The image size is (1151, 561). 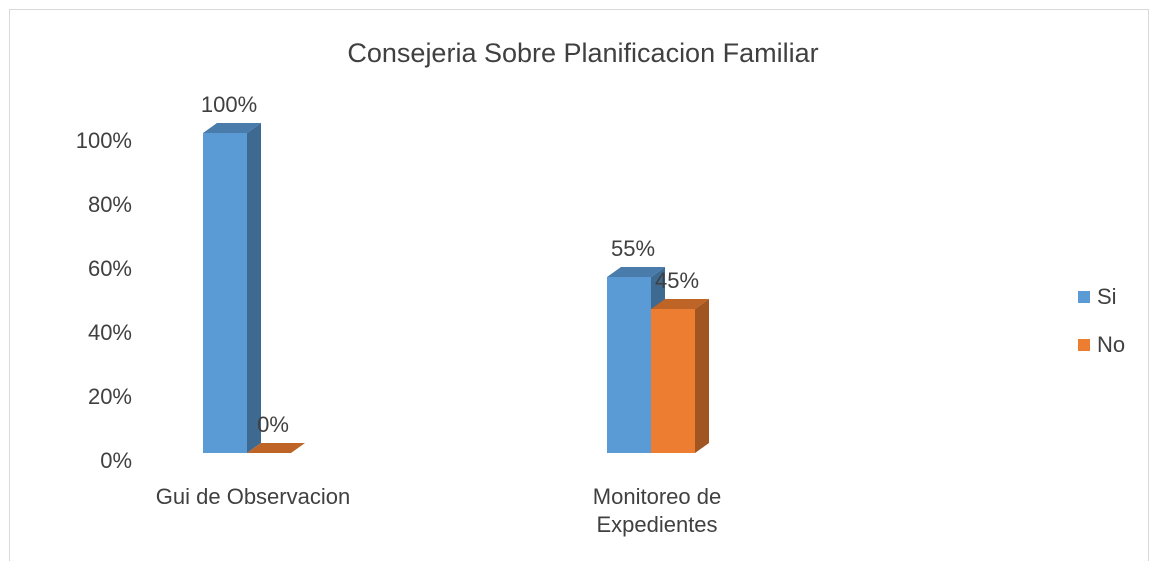 What do you see at coordinates (1111, 344) in the screenshot?
I see `legend-label: No` at bounding box center [1111, 344].